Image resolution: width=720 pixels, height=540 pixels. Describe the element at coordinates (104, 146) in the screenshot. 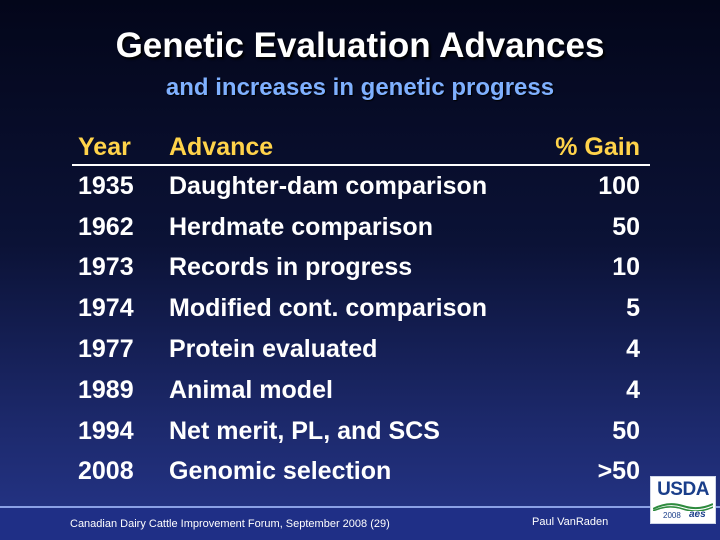

I see `year-header: Year` at that location.